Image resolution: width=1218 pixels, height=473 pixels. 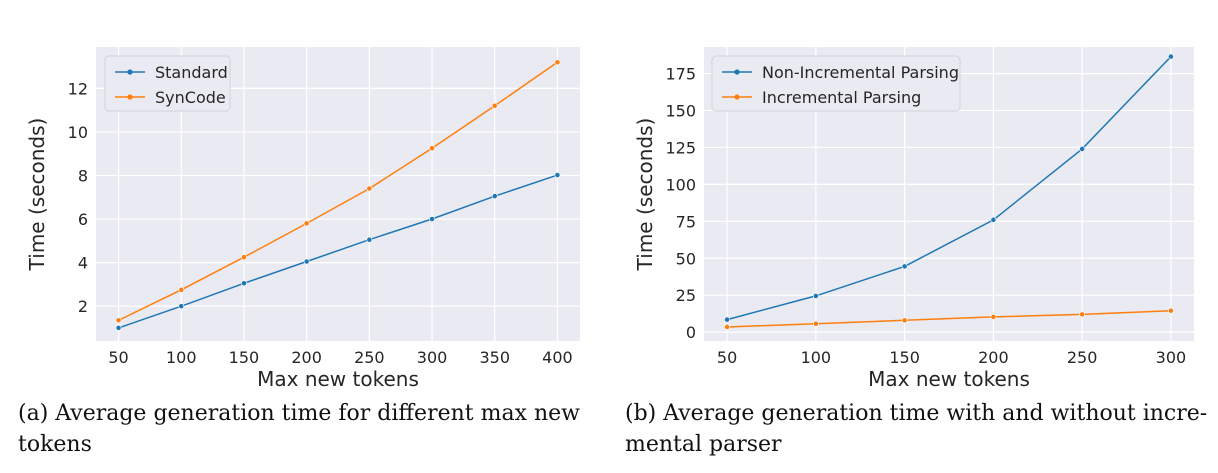 What do you see at coordinates (190, 97) in the screenshot?
I see `chart-a-legend-label-2: SynCode` at bounding box center [190, 97].